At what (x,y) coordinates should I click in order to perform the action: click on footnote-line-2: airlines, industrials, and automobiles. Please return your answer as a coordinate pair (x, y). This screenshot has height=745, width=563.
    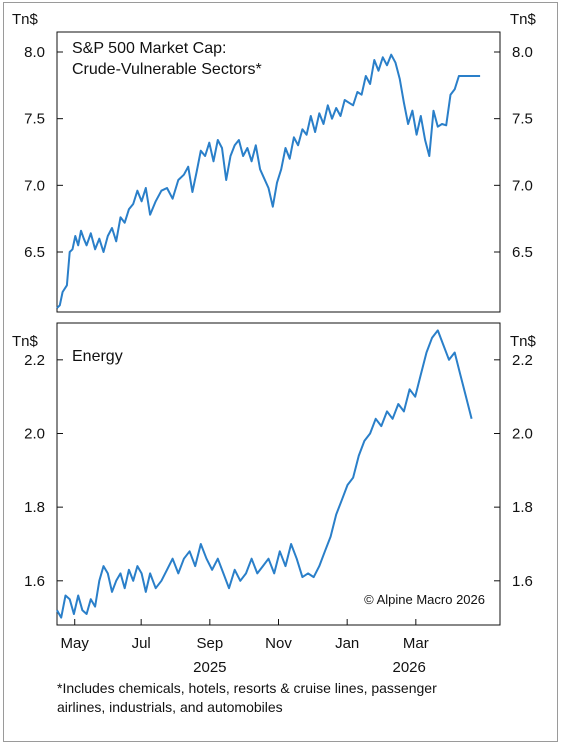
    Looking at the image, I should click on (170, 707).